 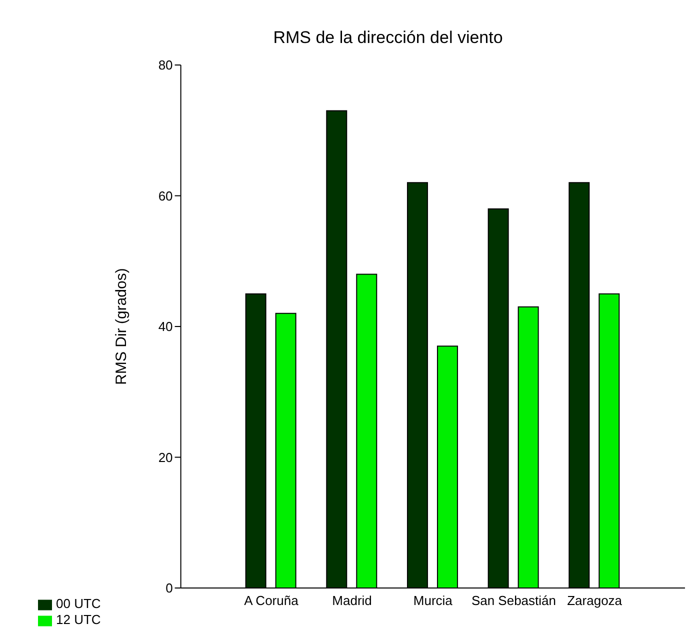 I want to click on y-tick-label: 20, so click(x=165, y=457).